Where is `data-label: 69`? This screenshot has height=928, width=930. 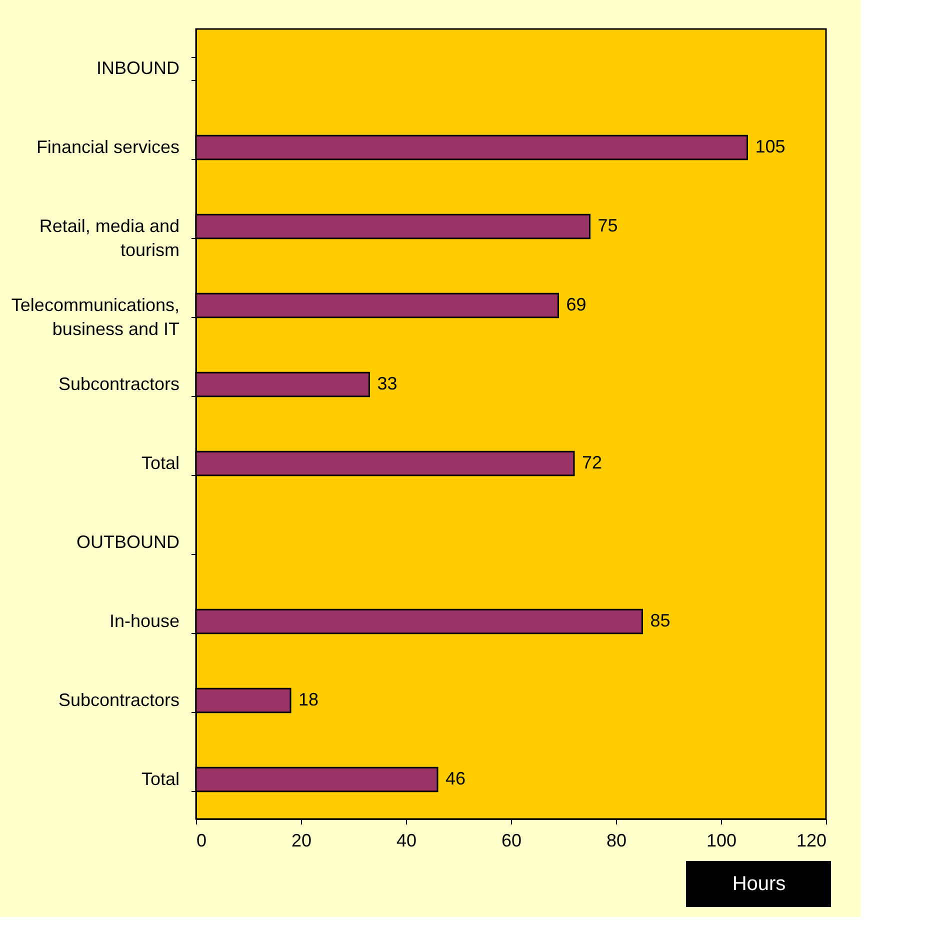 data-label: 69 is located at coordinates (576, 304).